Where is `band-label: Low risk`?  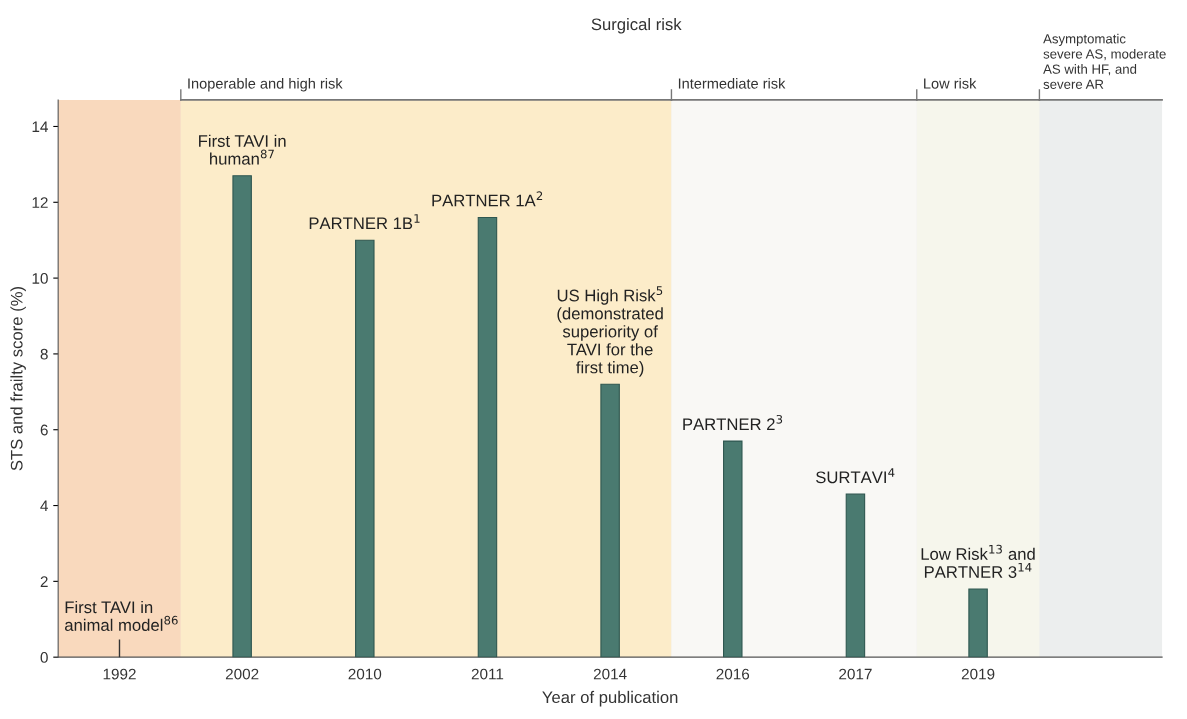
band-label: Low risk is located at coordinates (950, 83).